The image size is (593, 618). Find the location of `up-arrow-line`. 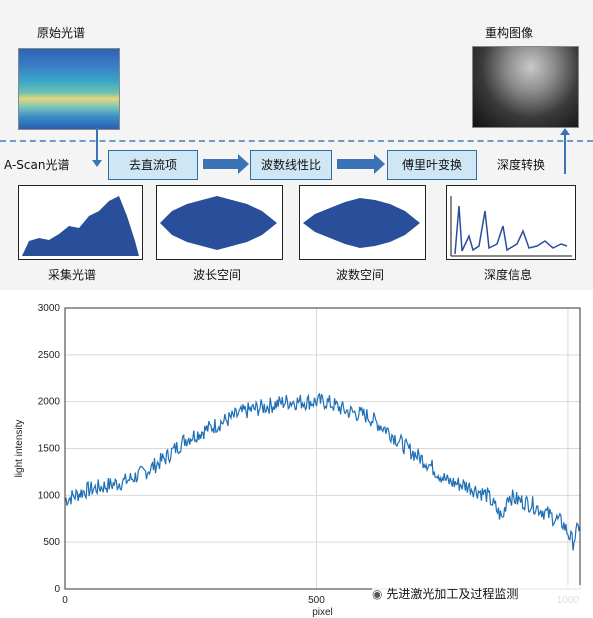

up-arrow-line is located at coordinates (565, 154).